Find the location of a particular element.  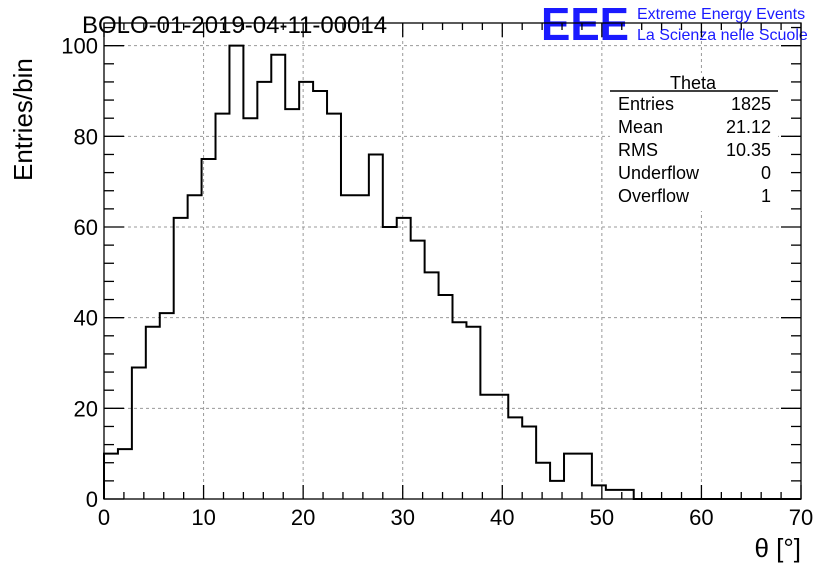

stats-row-value: 0 is located at coordinates (766, 173).